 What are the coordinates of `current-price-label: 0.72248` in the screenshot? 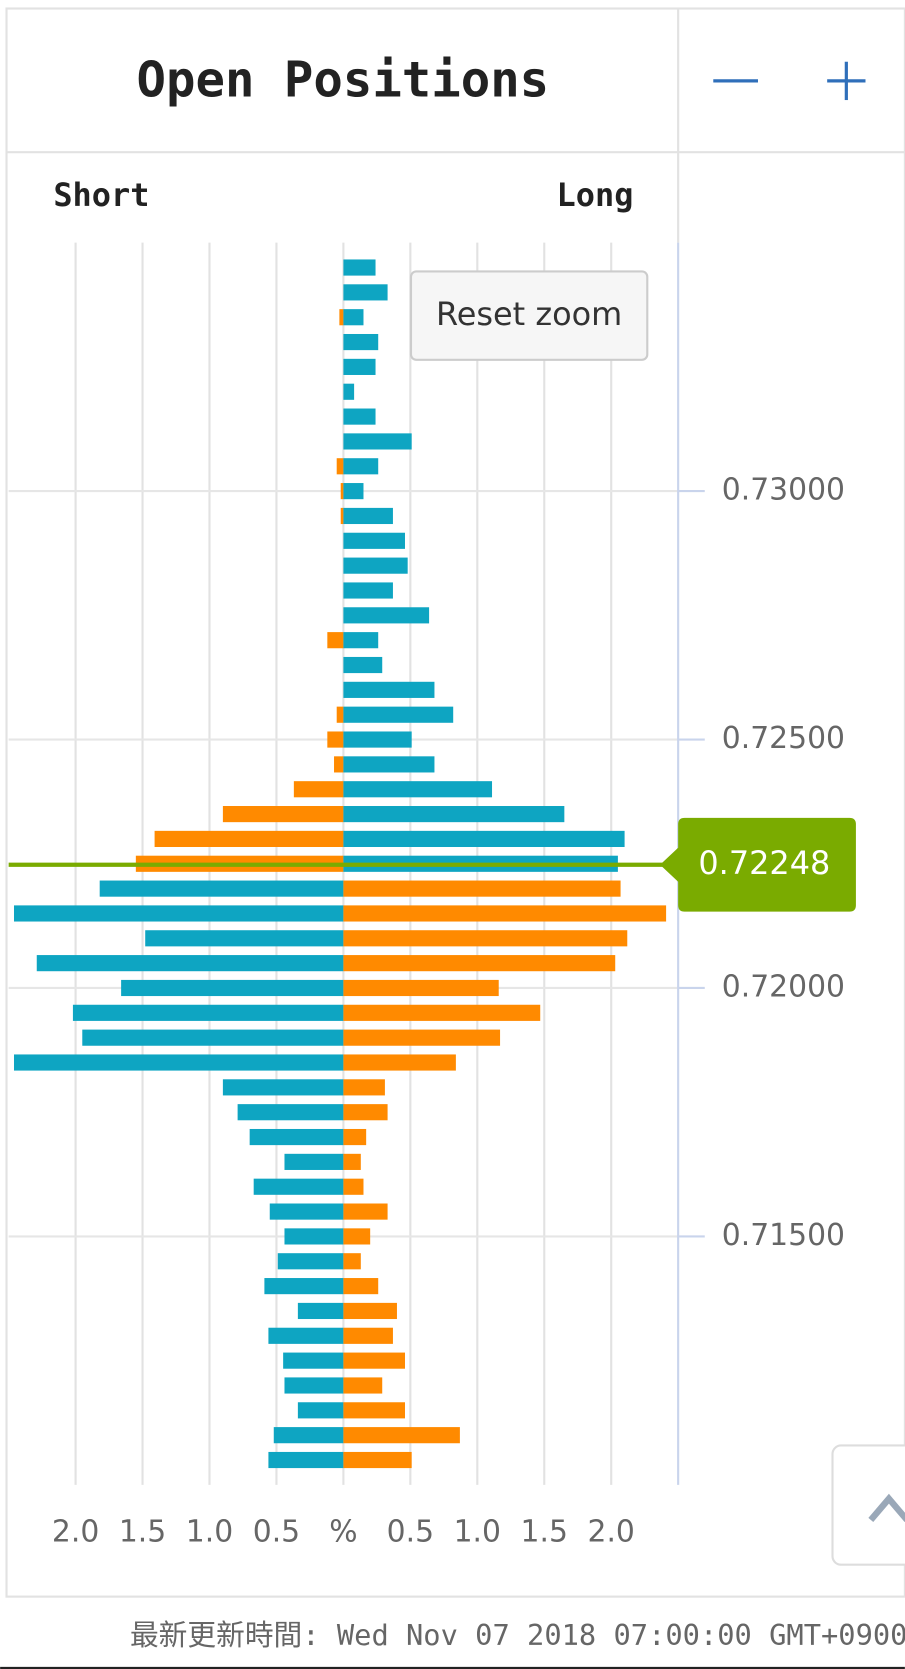 It's located at (764, 863).